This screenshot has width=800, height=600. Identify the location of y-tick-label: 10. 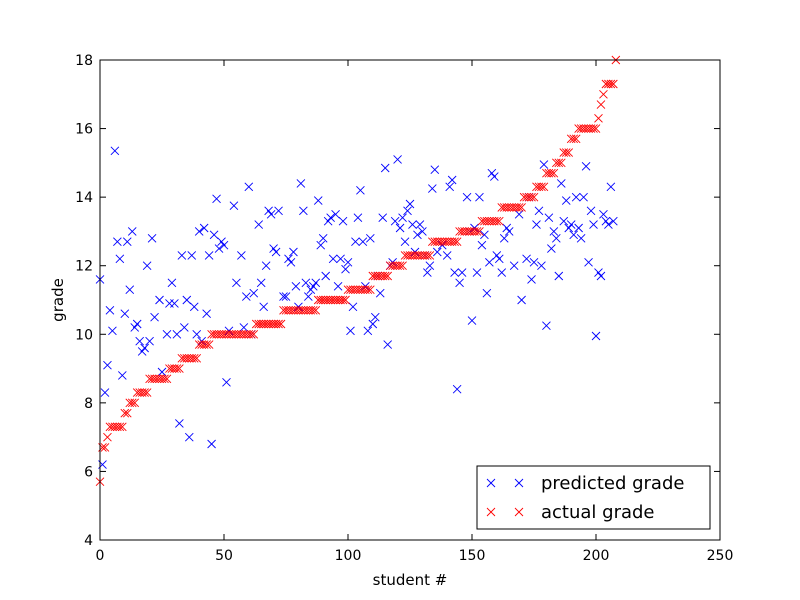
(84, 335).